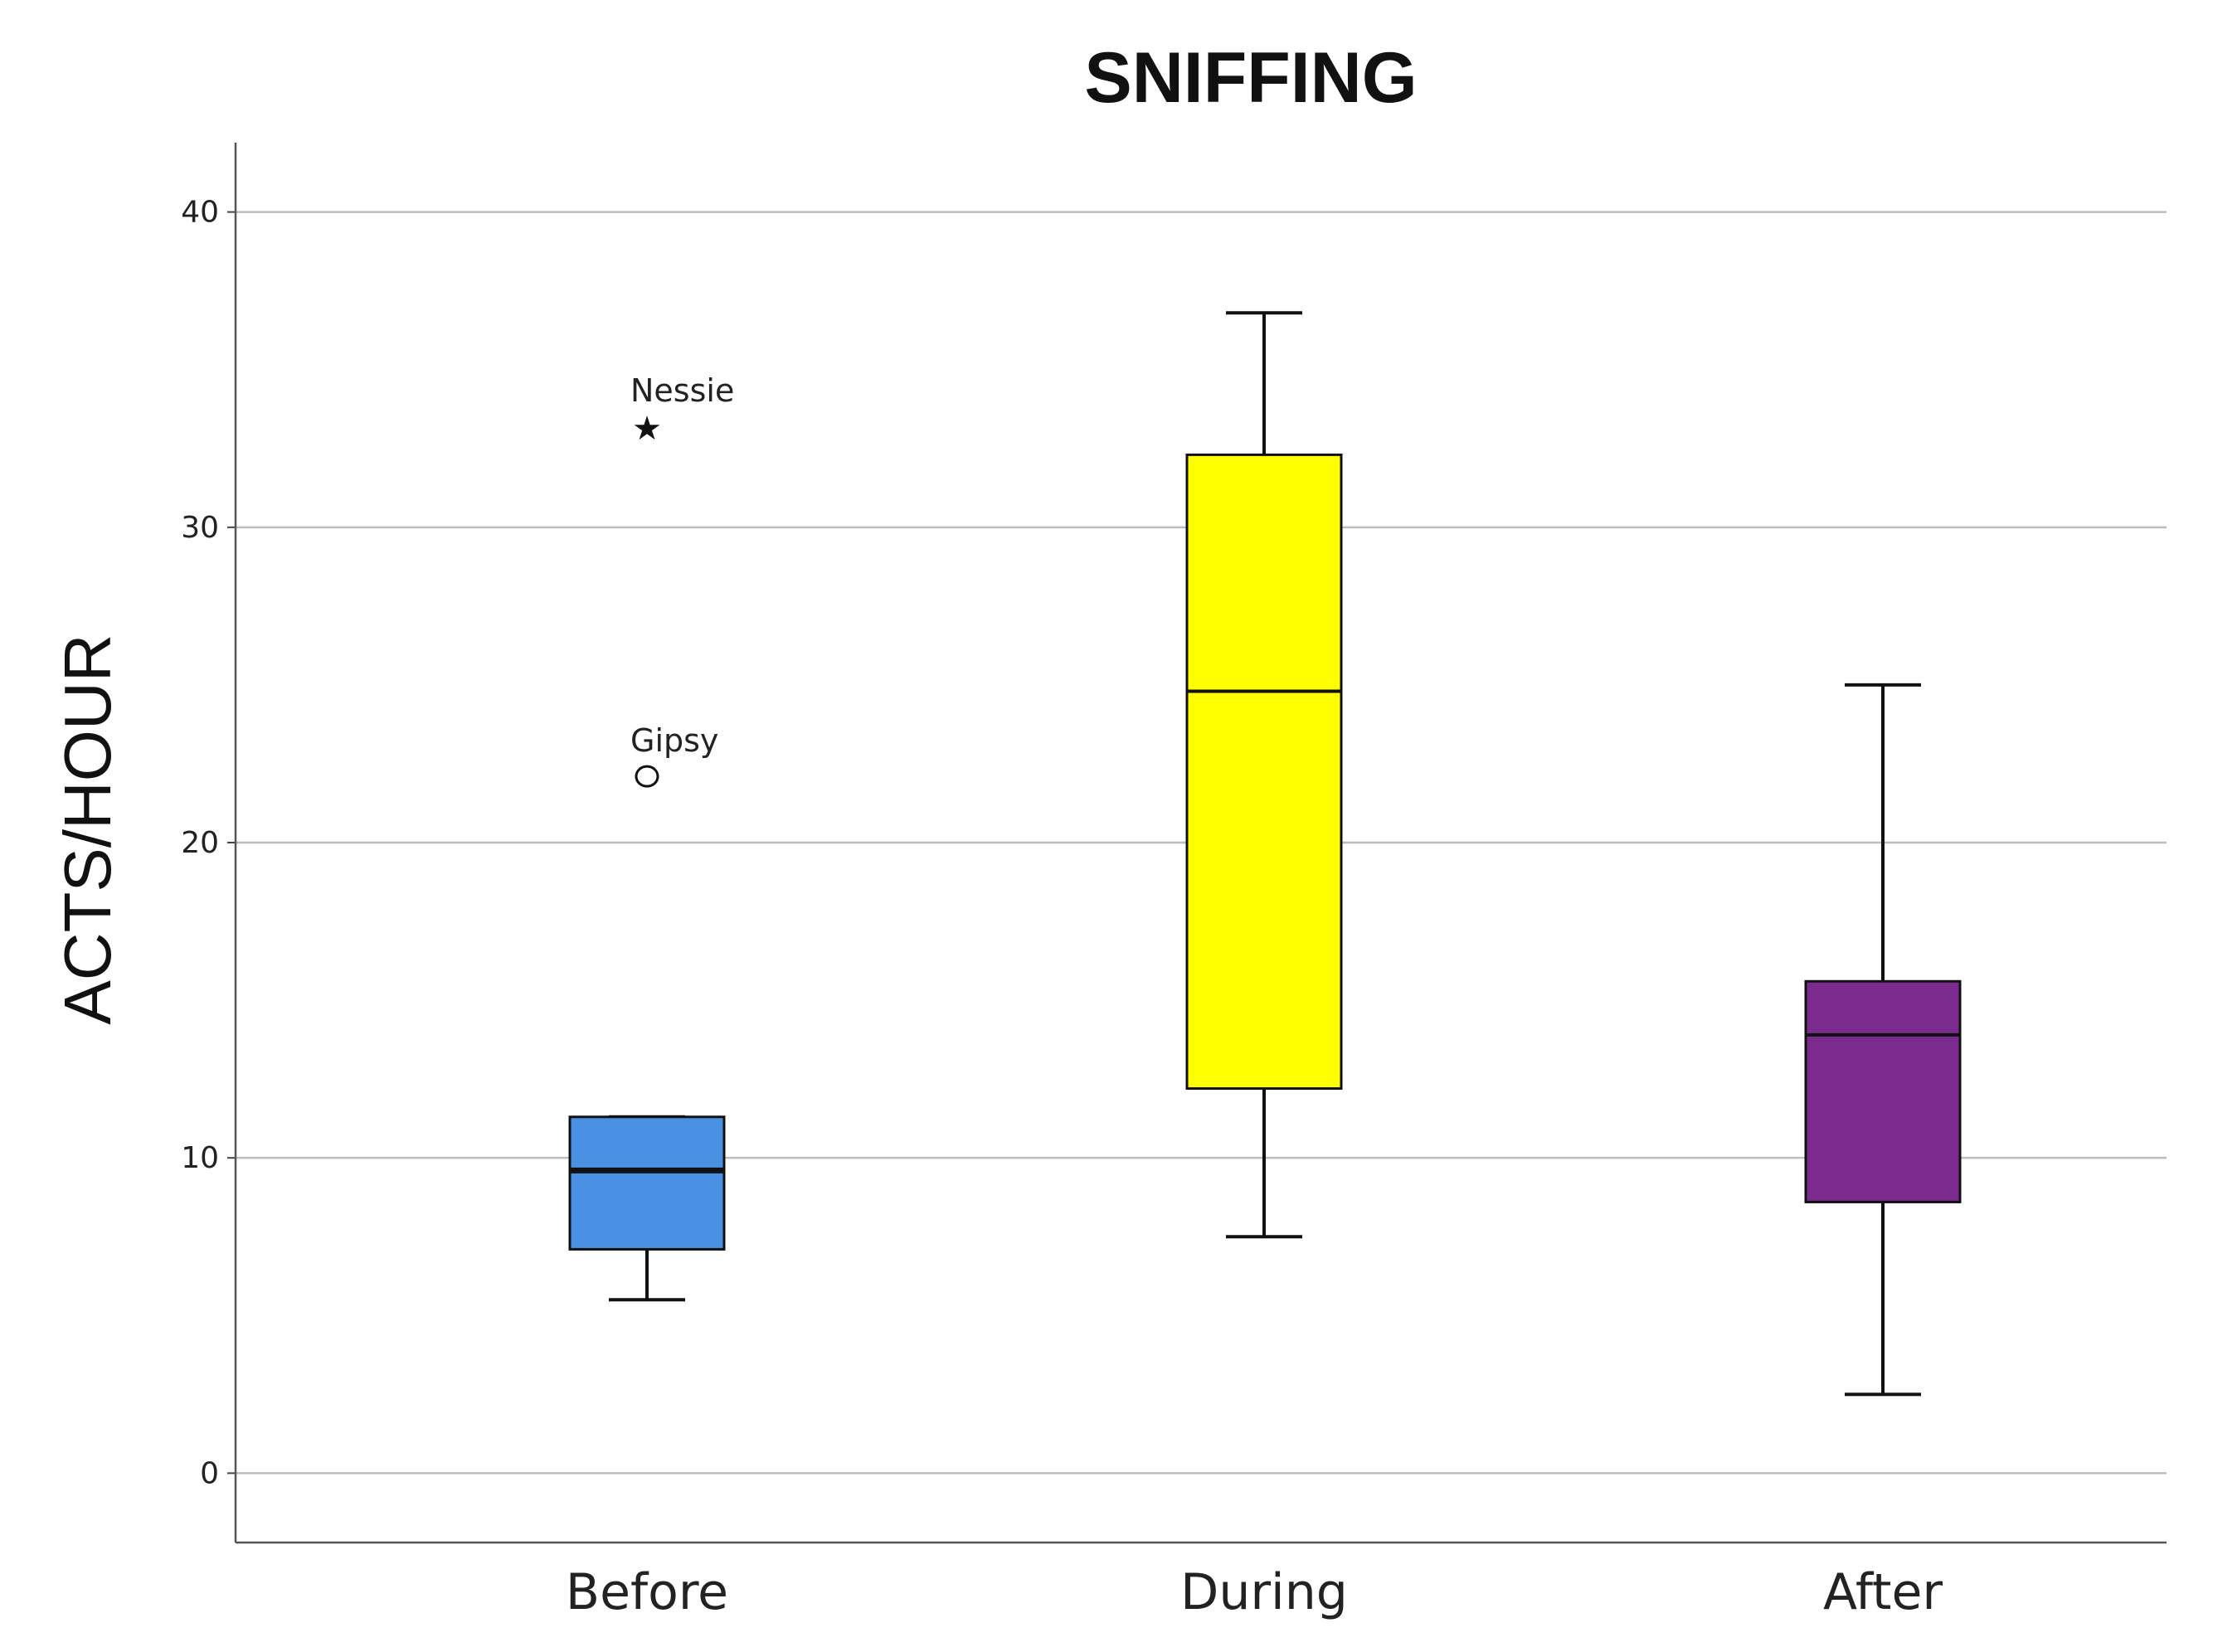 This screenshot has width=2213, height=1652. I want to click on y-tick-label-40: 40, so click(200, 213).